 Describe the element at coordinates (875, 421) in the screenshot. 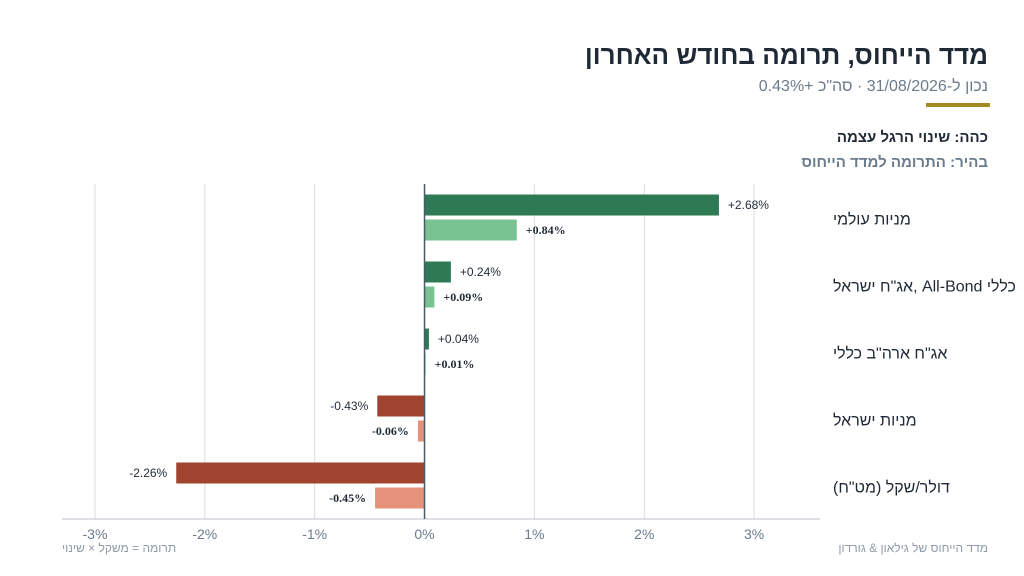

I see `category-label: מניות ישראל` at that location.